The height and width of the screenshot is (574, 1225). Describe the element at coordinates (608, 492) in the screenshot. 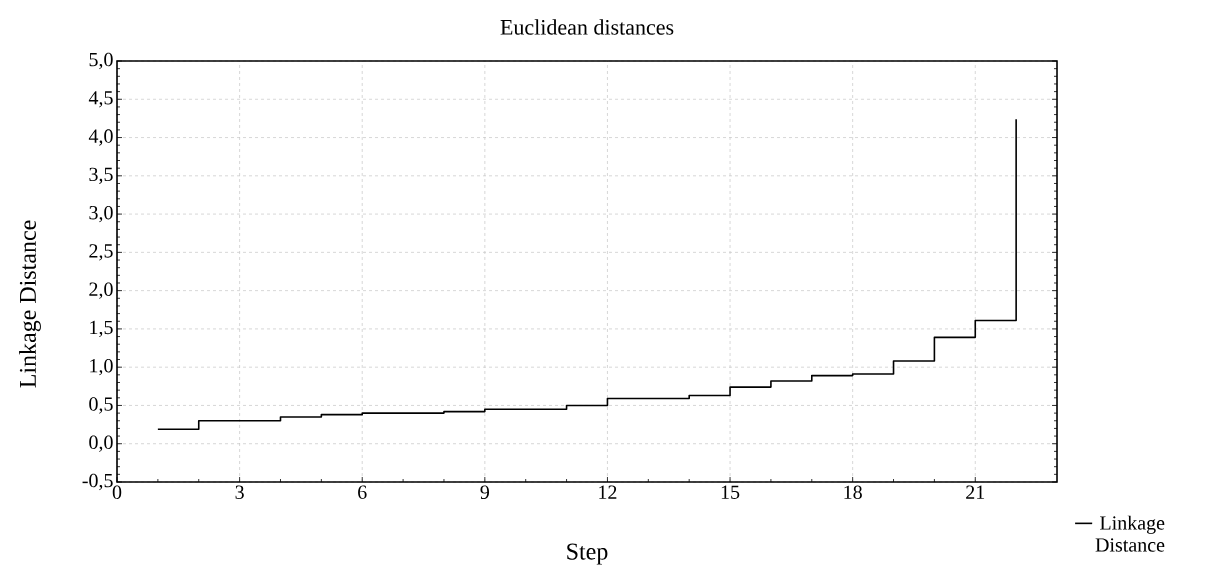

I see `x-tick-label: 12` at that location.